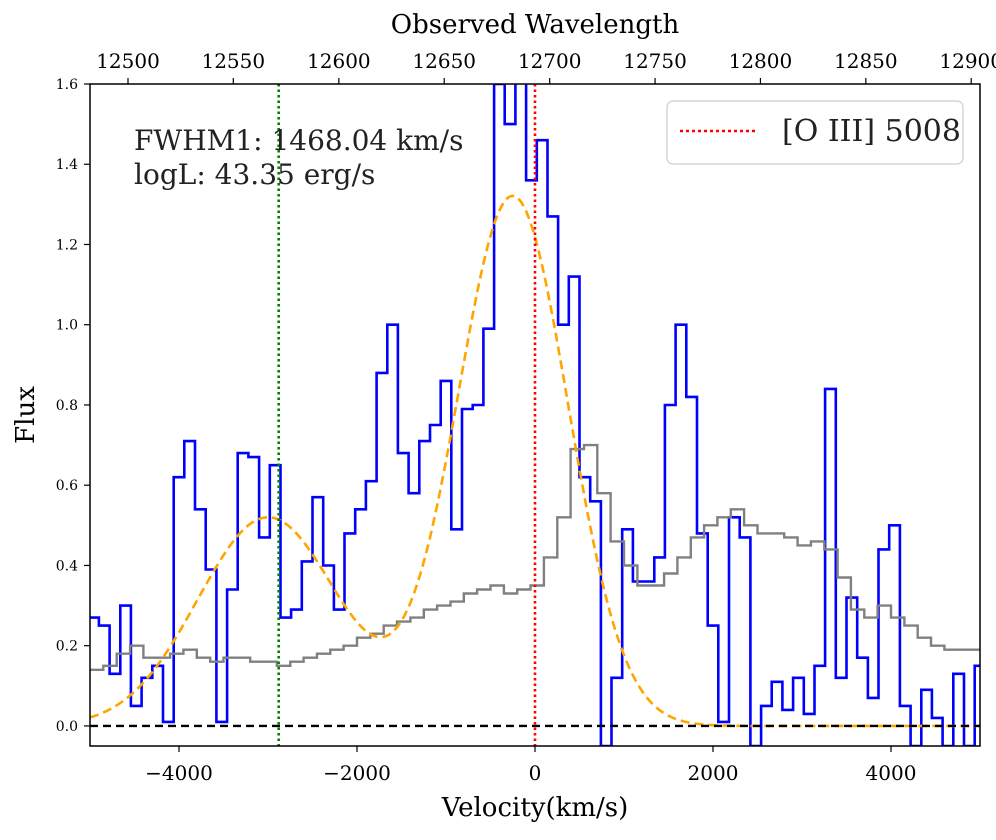  I want to click on legend-label-oiii: [O III] 5008, so click(871, 131).